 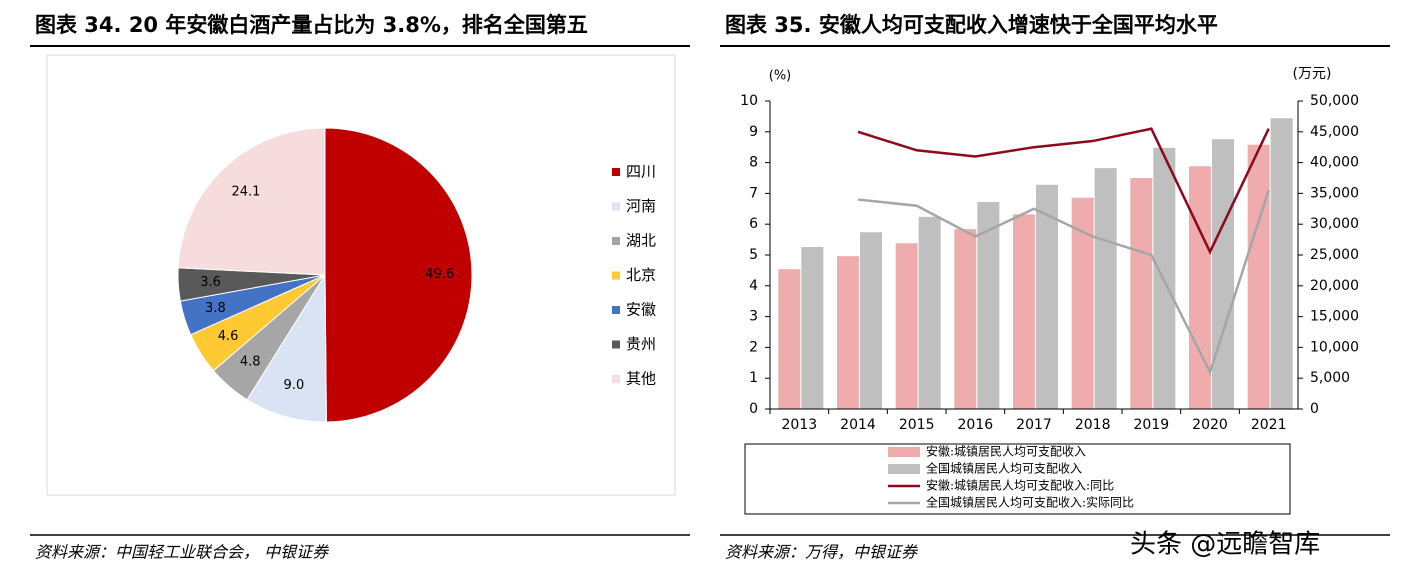 What do you see at coordinates (1334, 101) in the screenshot?
I see `y2-tick-label: 50,000` at bounding box center [1334, 101].